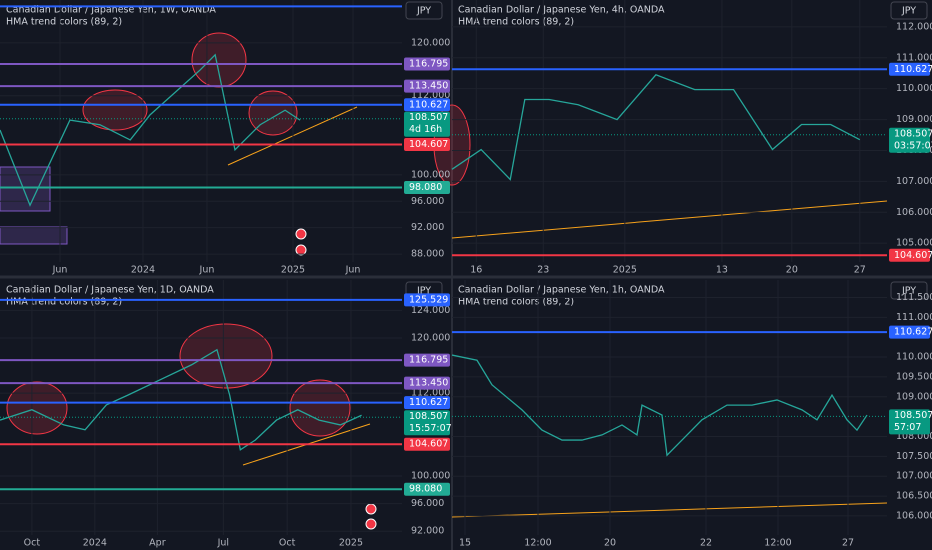 Image resolution: width=932 pixels, height=550 pixels. What do you see at coordinates (706, 543) in the screenshot?
I see `x-tick-label: 22` at bounding box center [706, 543].